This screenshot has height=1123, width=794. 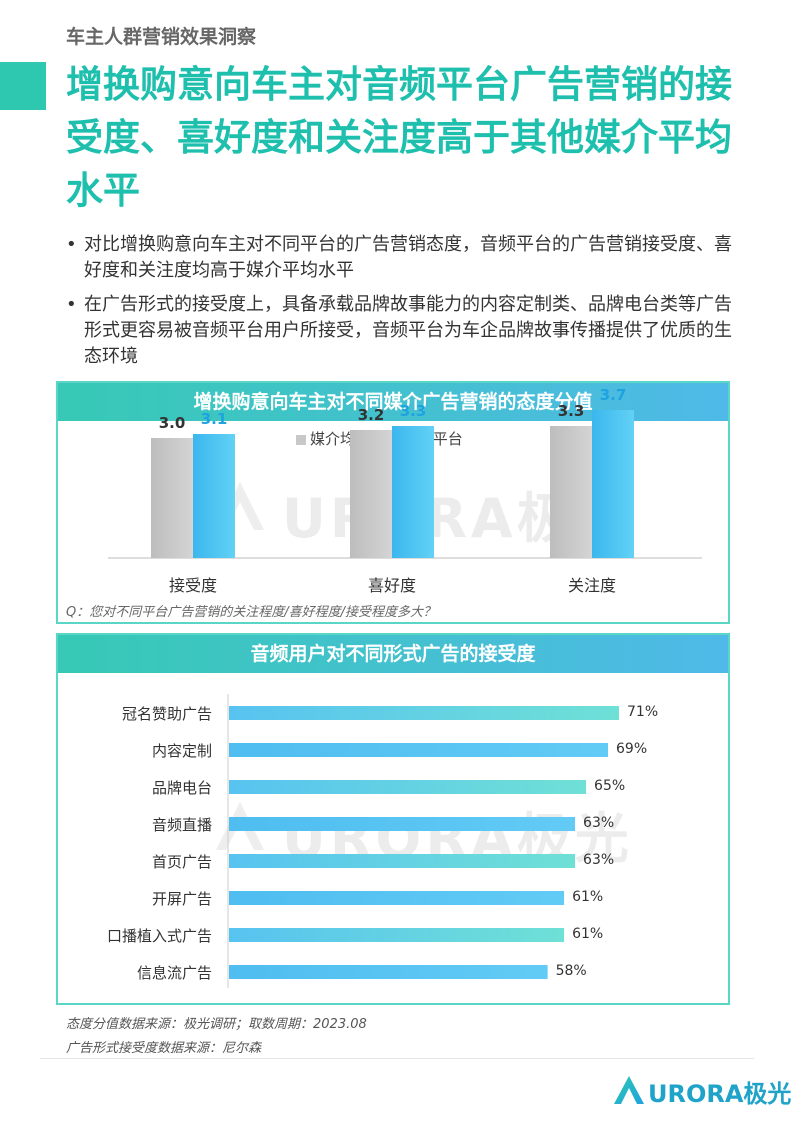 I want to click on ad-format-label: 信息流广告, so click(x=174, y=973).